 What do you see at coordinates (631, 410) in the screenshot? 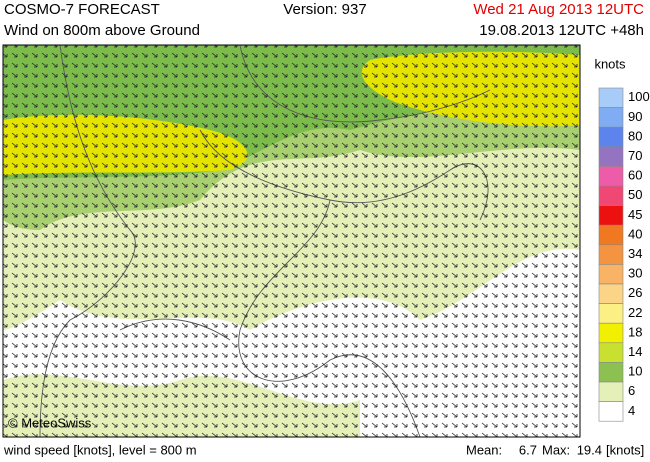
I see `legend-label: 4` at bounding box center [631, 410].